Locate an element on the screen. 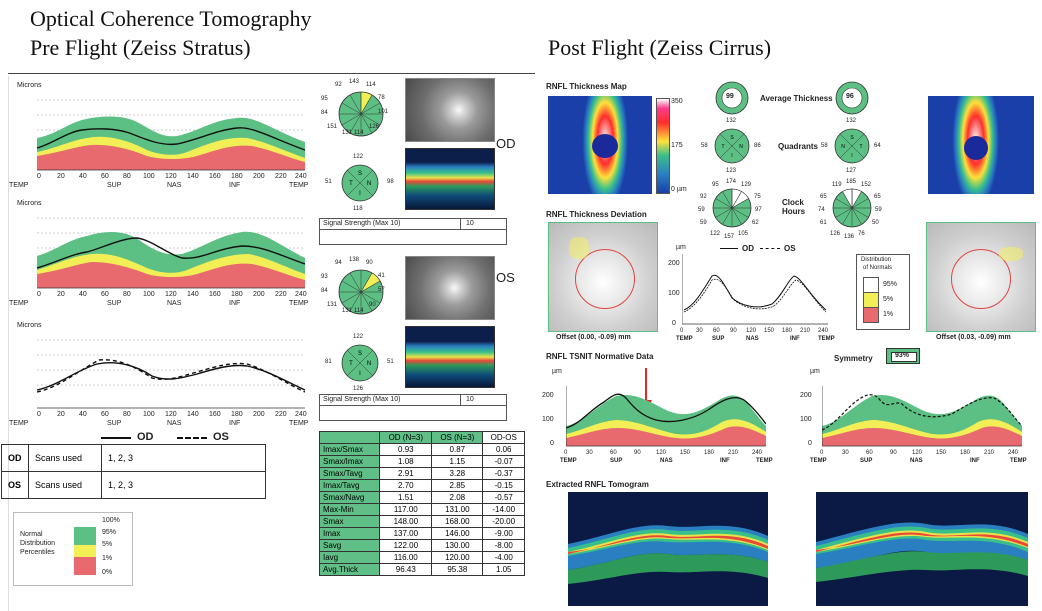  signal-divider is located at coordinates (460, 400).